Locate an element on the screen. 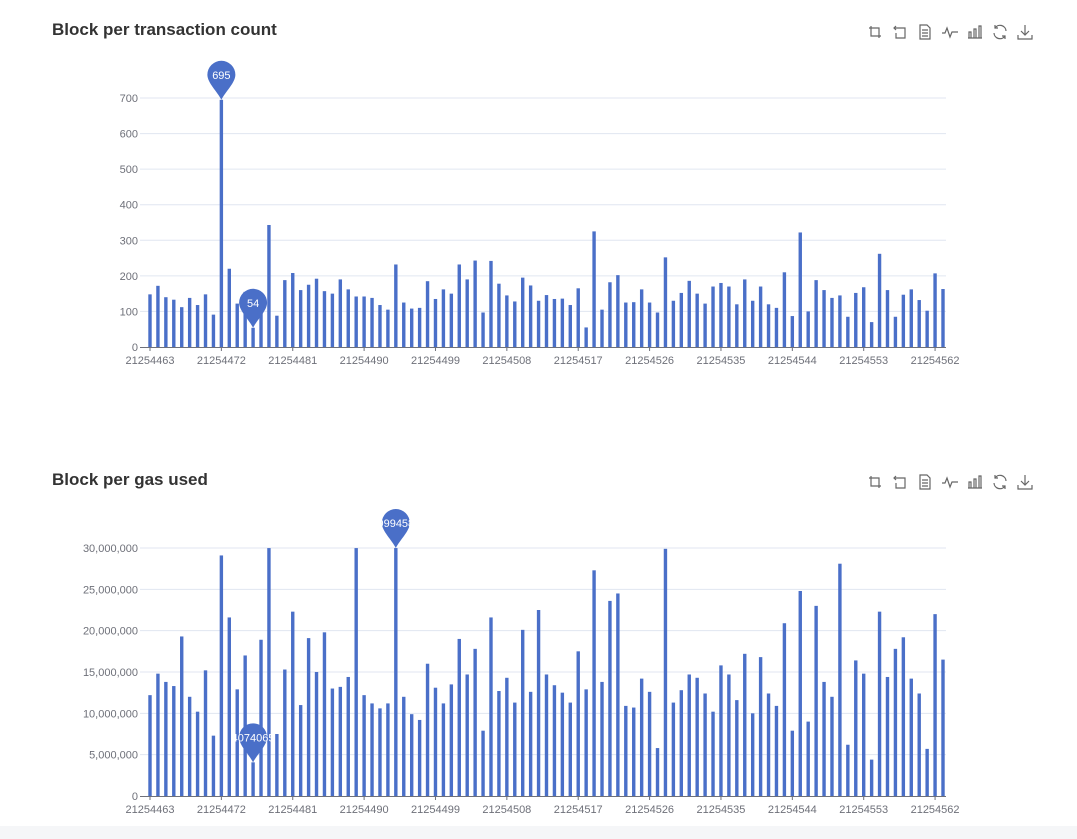 This screenshot has height=839, width=1077. marker-pin: 4074065 is located at coordinates (253, 743).